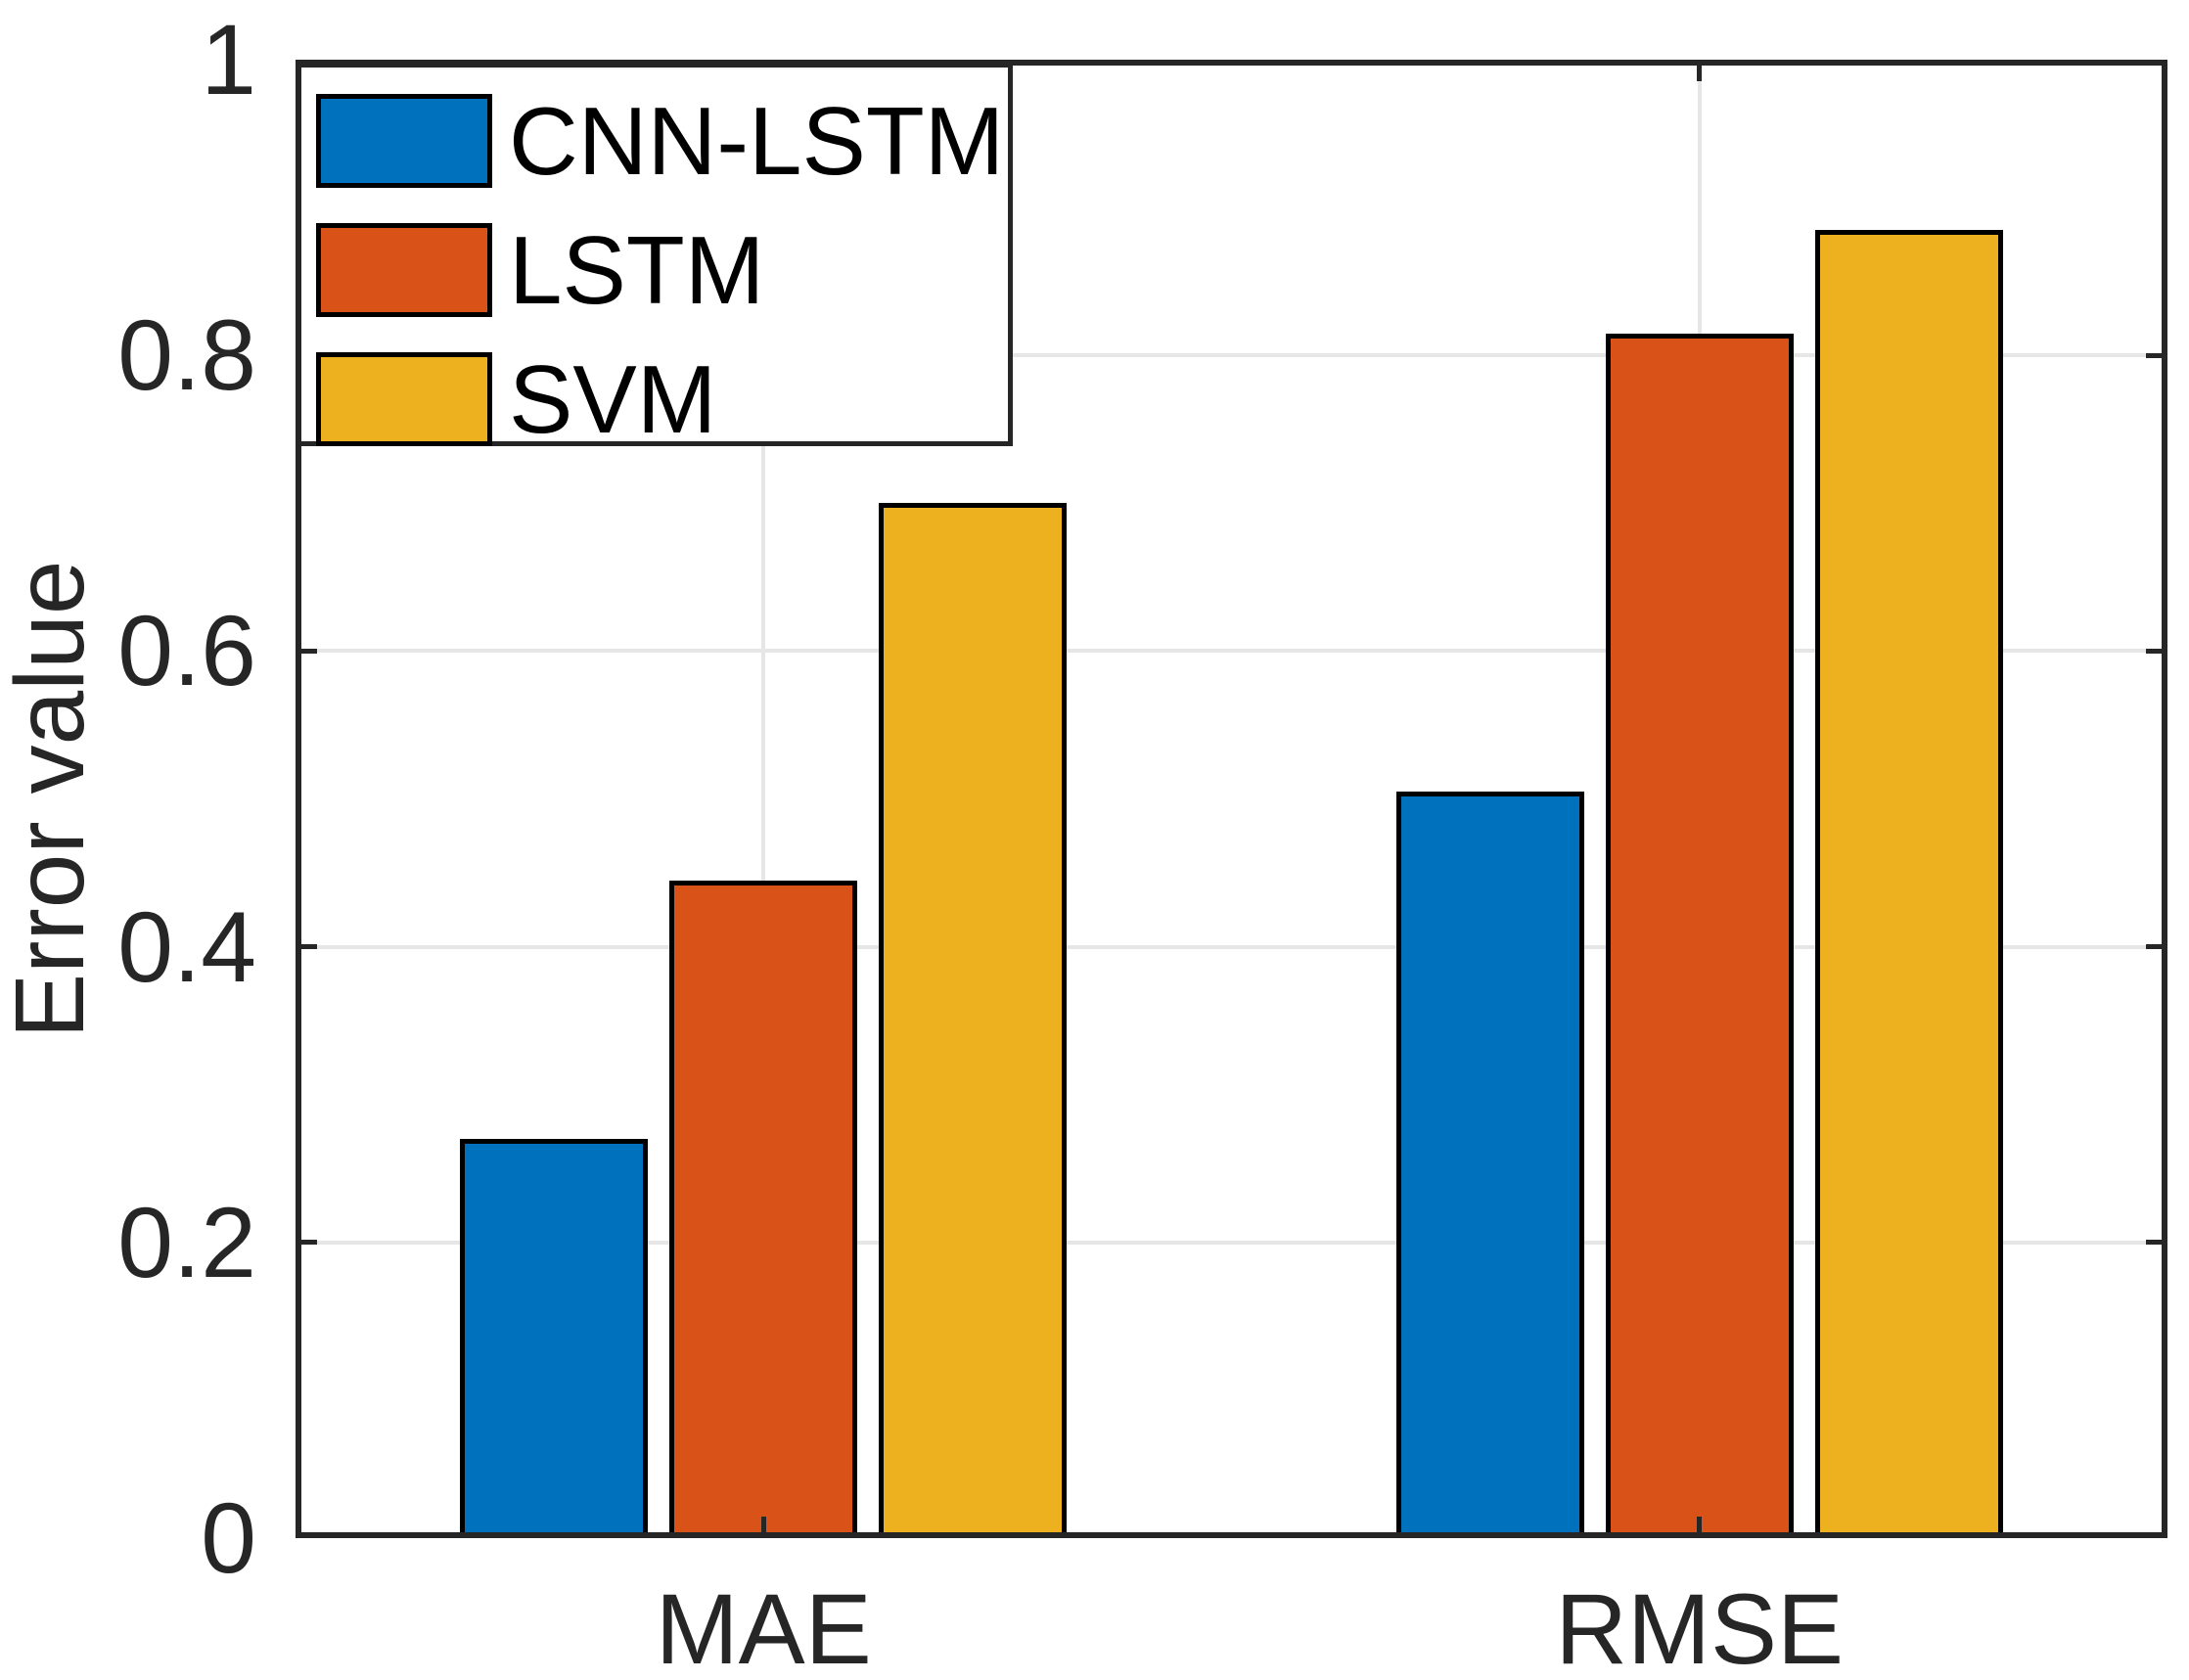 This screenshot has width=2189, height=1680. What do you see at coordinates (228, 1538) in the screenshot?
I see `y-tick-label: 0` at bounding box center [228, 1538].